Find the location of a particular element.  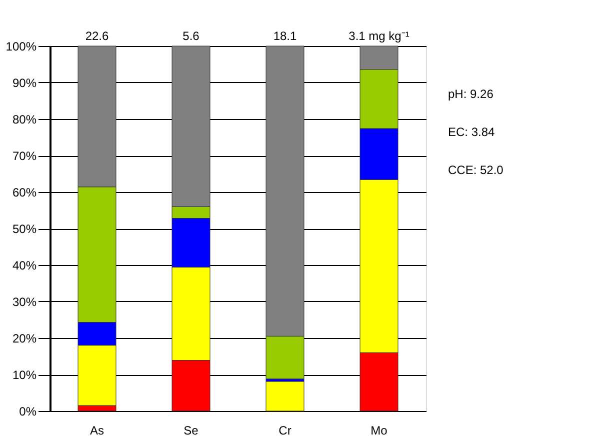

y-tick-label: 30% is located at coordinates (24, 302).